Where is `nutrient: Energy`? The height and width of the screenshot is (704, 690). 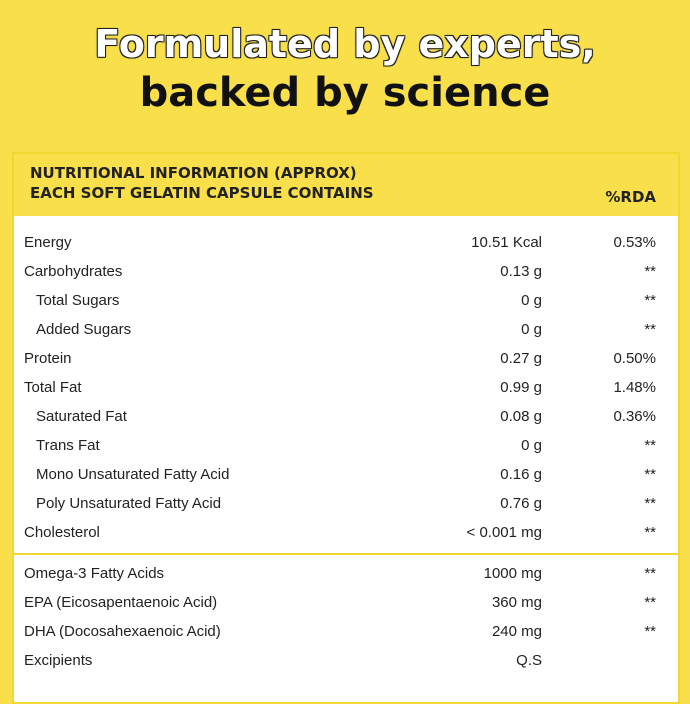
nutrient: Energy is located at coordinates (48, 242).